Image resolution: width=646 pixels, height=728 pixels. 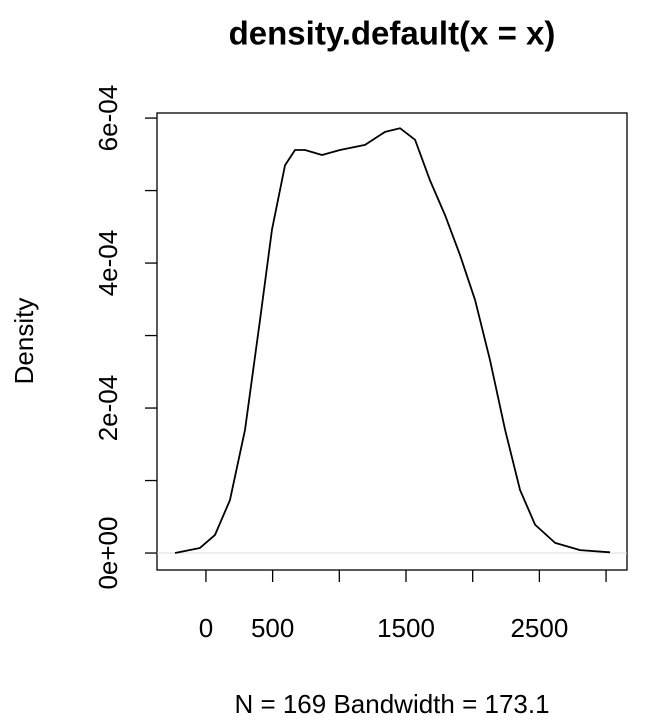 I want to click on y-tick-label: 0e+00, so click(x=108, y=553).